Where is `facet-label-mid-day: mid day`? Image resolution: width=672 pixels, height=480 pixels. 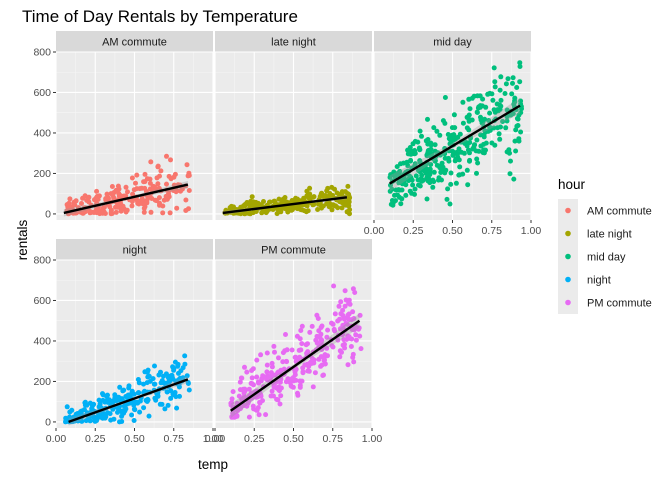
facet-label-mid-day: mid day is located at coordinates (452, 43).